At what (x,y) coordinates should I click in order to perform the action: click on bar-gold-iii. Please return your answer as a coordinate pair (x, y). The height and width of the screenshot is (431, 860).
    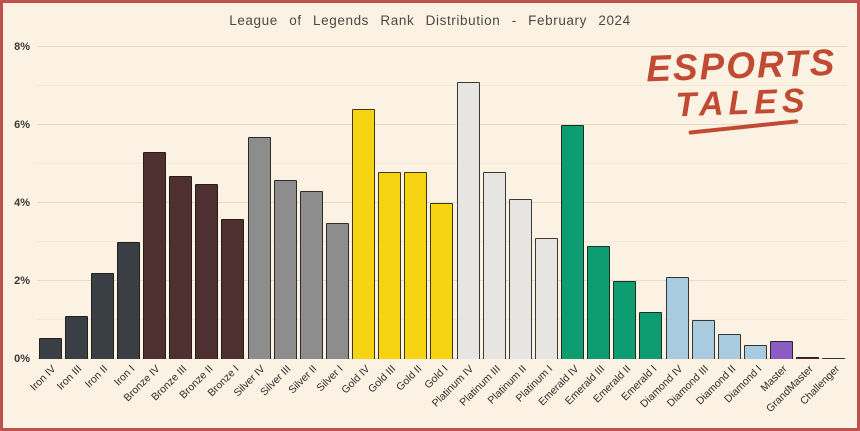
    Looking at the image, I should click on (390, 265).